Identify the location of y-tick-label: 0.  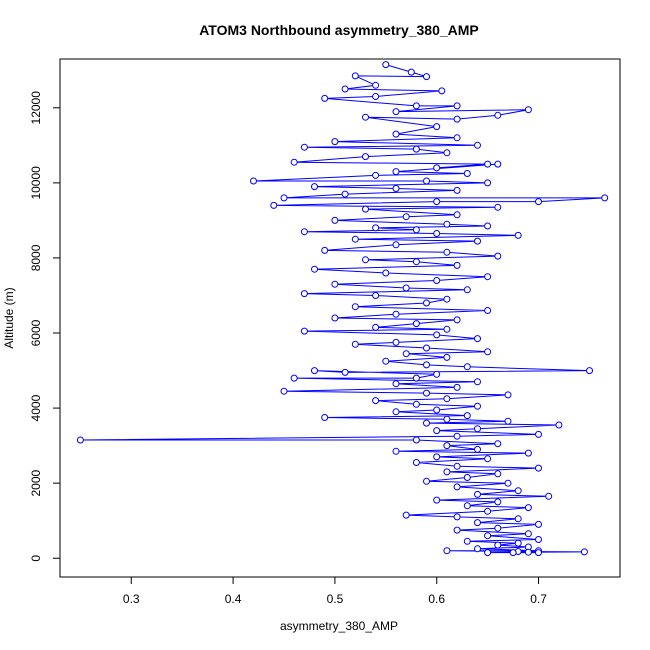
(36, 558).